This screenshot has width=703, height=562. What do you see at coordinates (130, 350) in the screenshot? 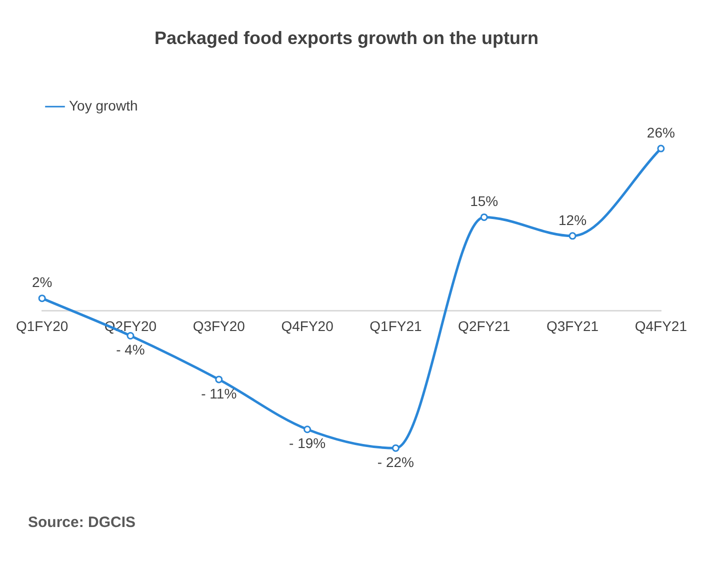
I see `data-label: - 4%` at bounding box center [130, 350].